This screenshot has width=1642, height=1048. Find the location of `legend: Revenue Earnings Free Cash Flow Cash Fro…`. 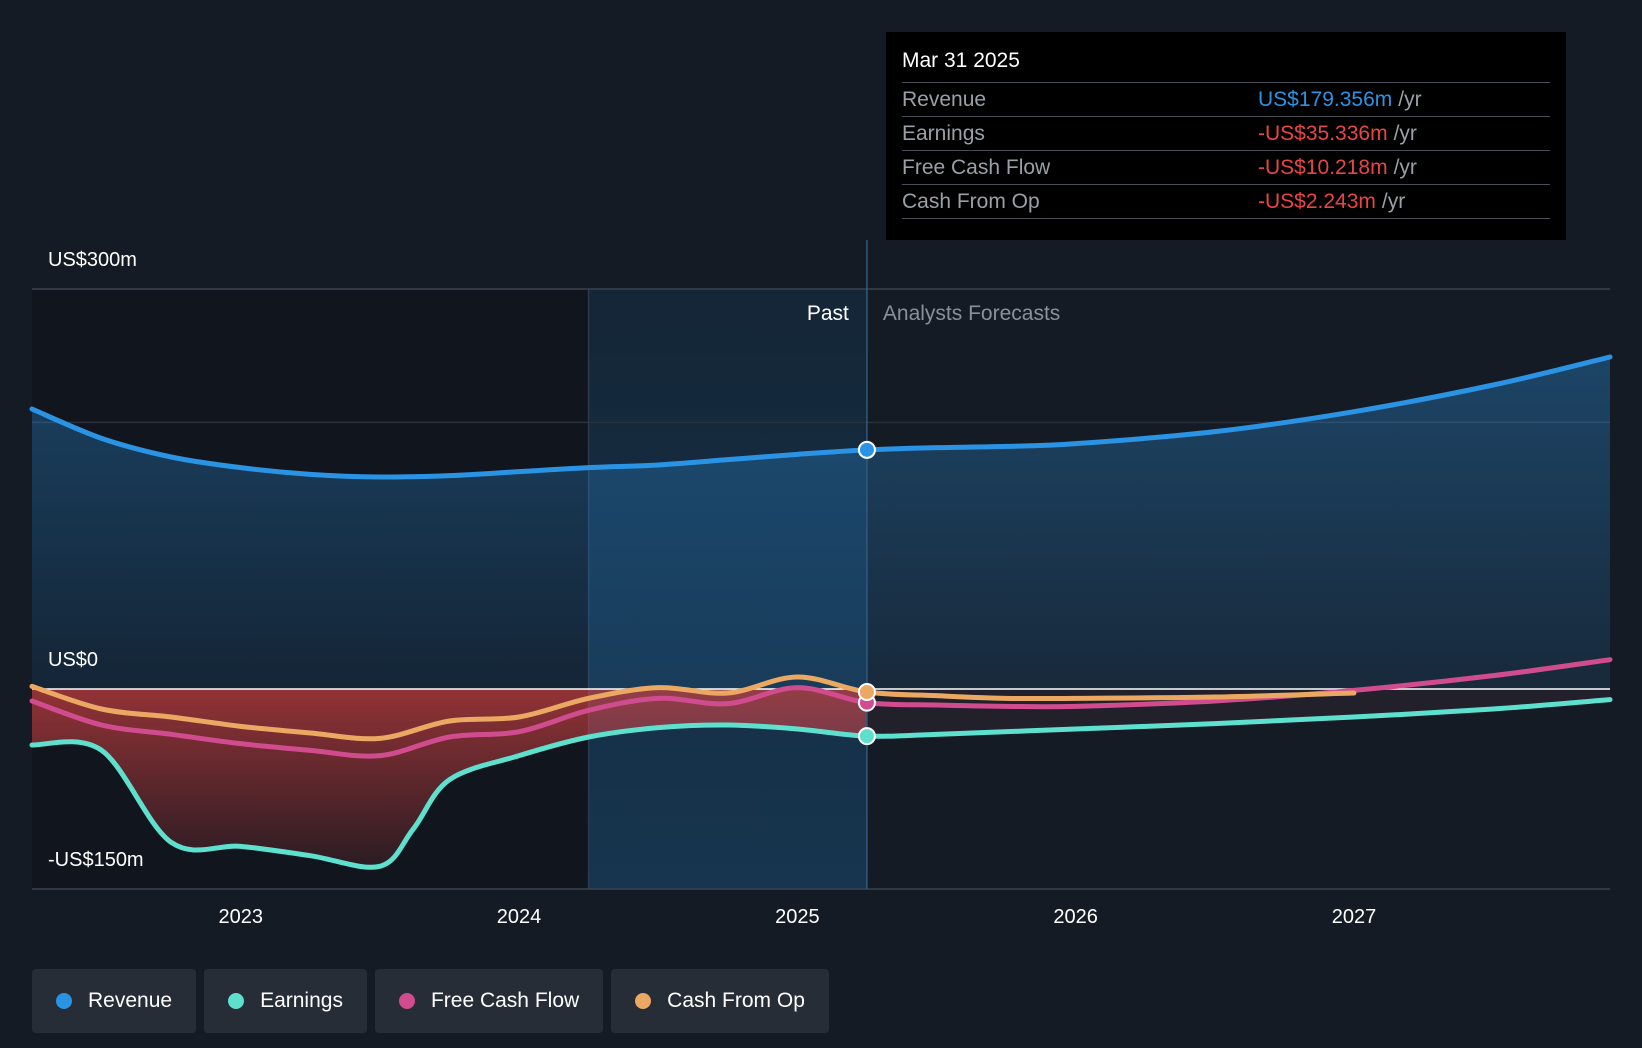

legend: Revenue Earnings Free Cash Flow Cash Fro… is located at coordinates (430, 1001).